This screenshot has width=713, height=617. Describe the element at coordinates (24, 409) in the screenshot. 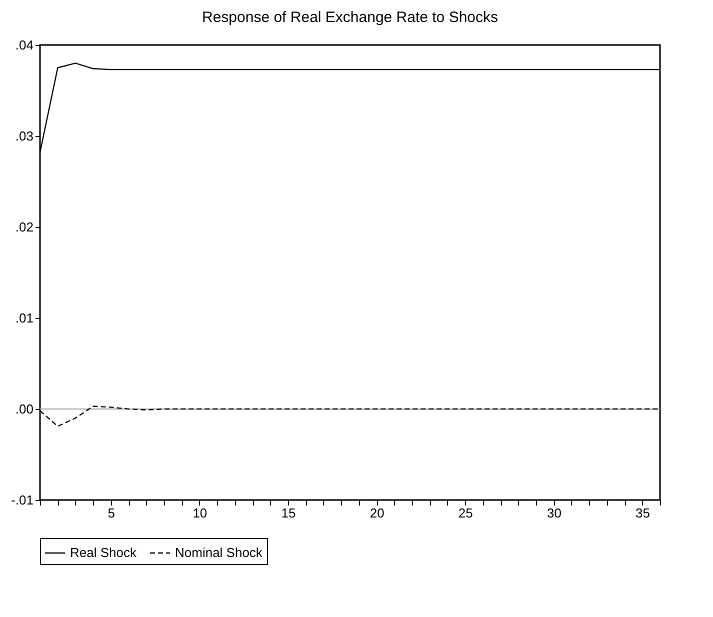

I see `y-tick-label: .00` at that location.